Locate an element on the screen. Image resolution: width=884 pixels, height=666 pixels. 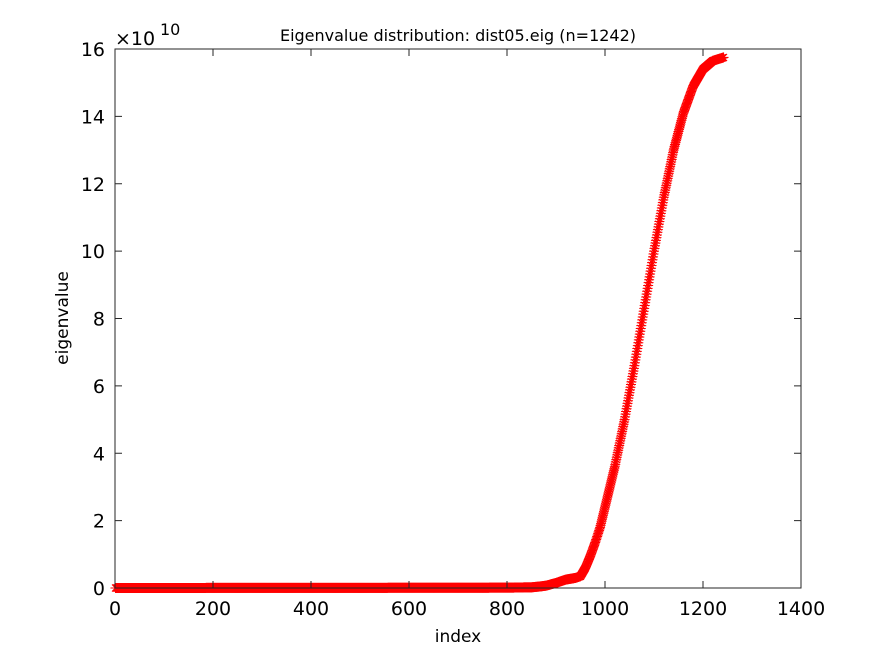
y-tick-label: 12 is located at coordinates (93, 185).